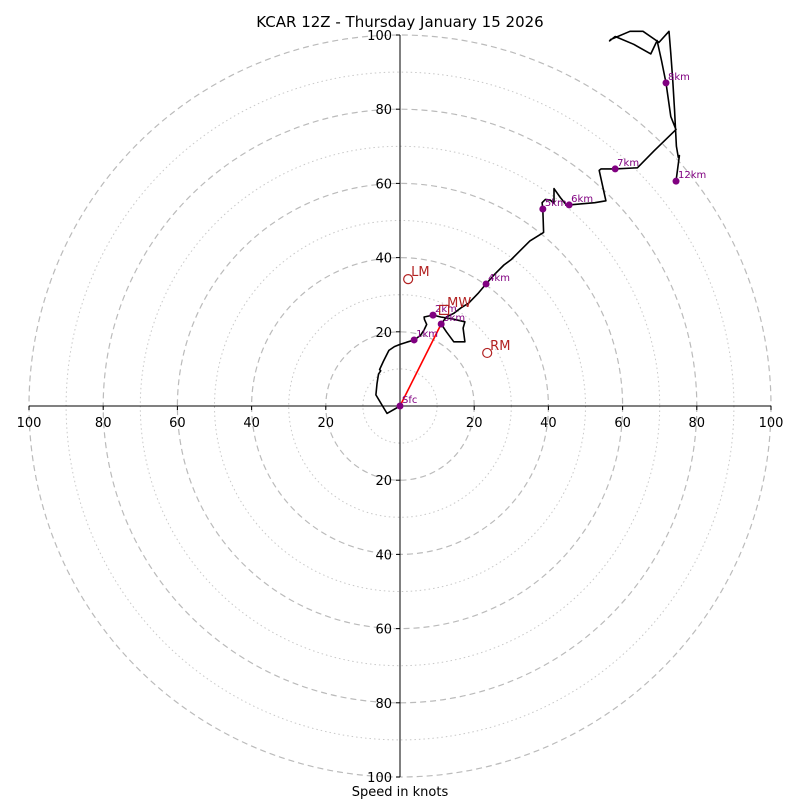  What do you see at coordinates (427, 334) in the screenshot?
I see `height-marker-label: 1km` at bounding box center [427, 334].